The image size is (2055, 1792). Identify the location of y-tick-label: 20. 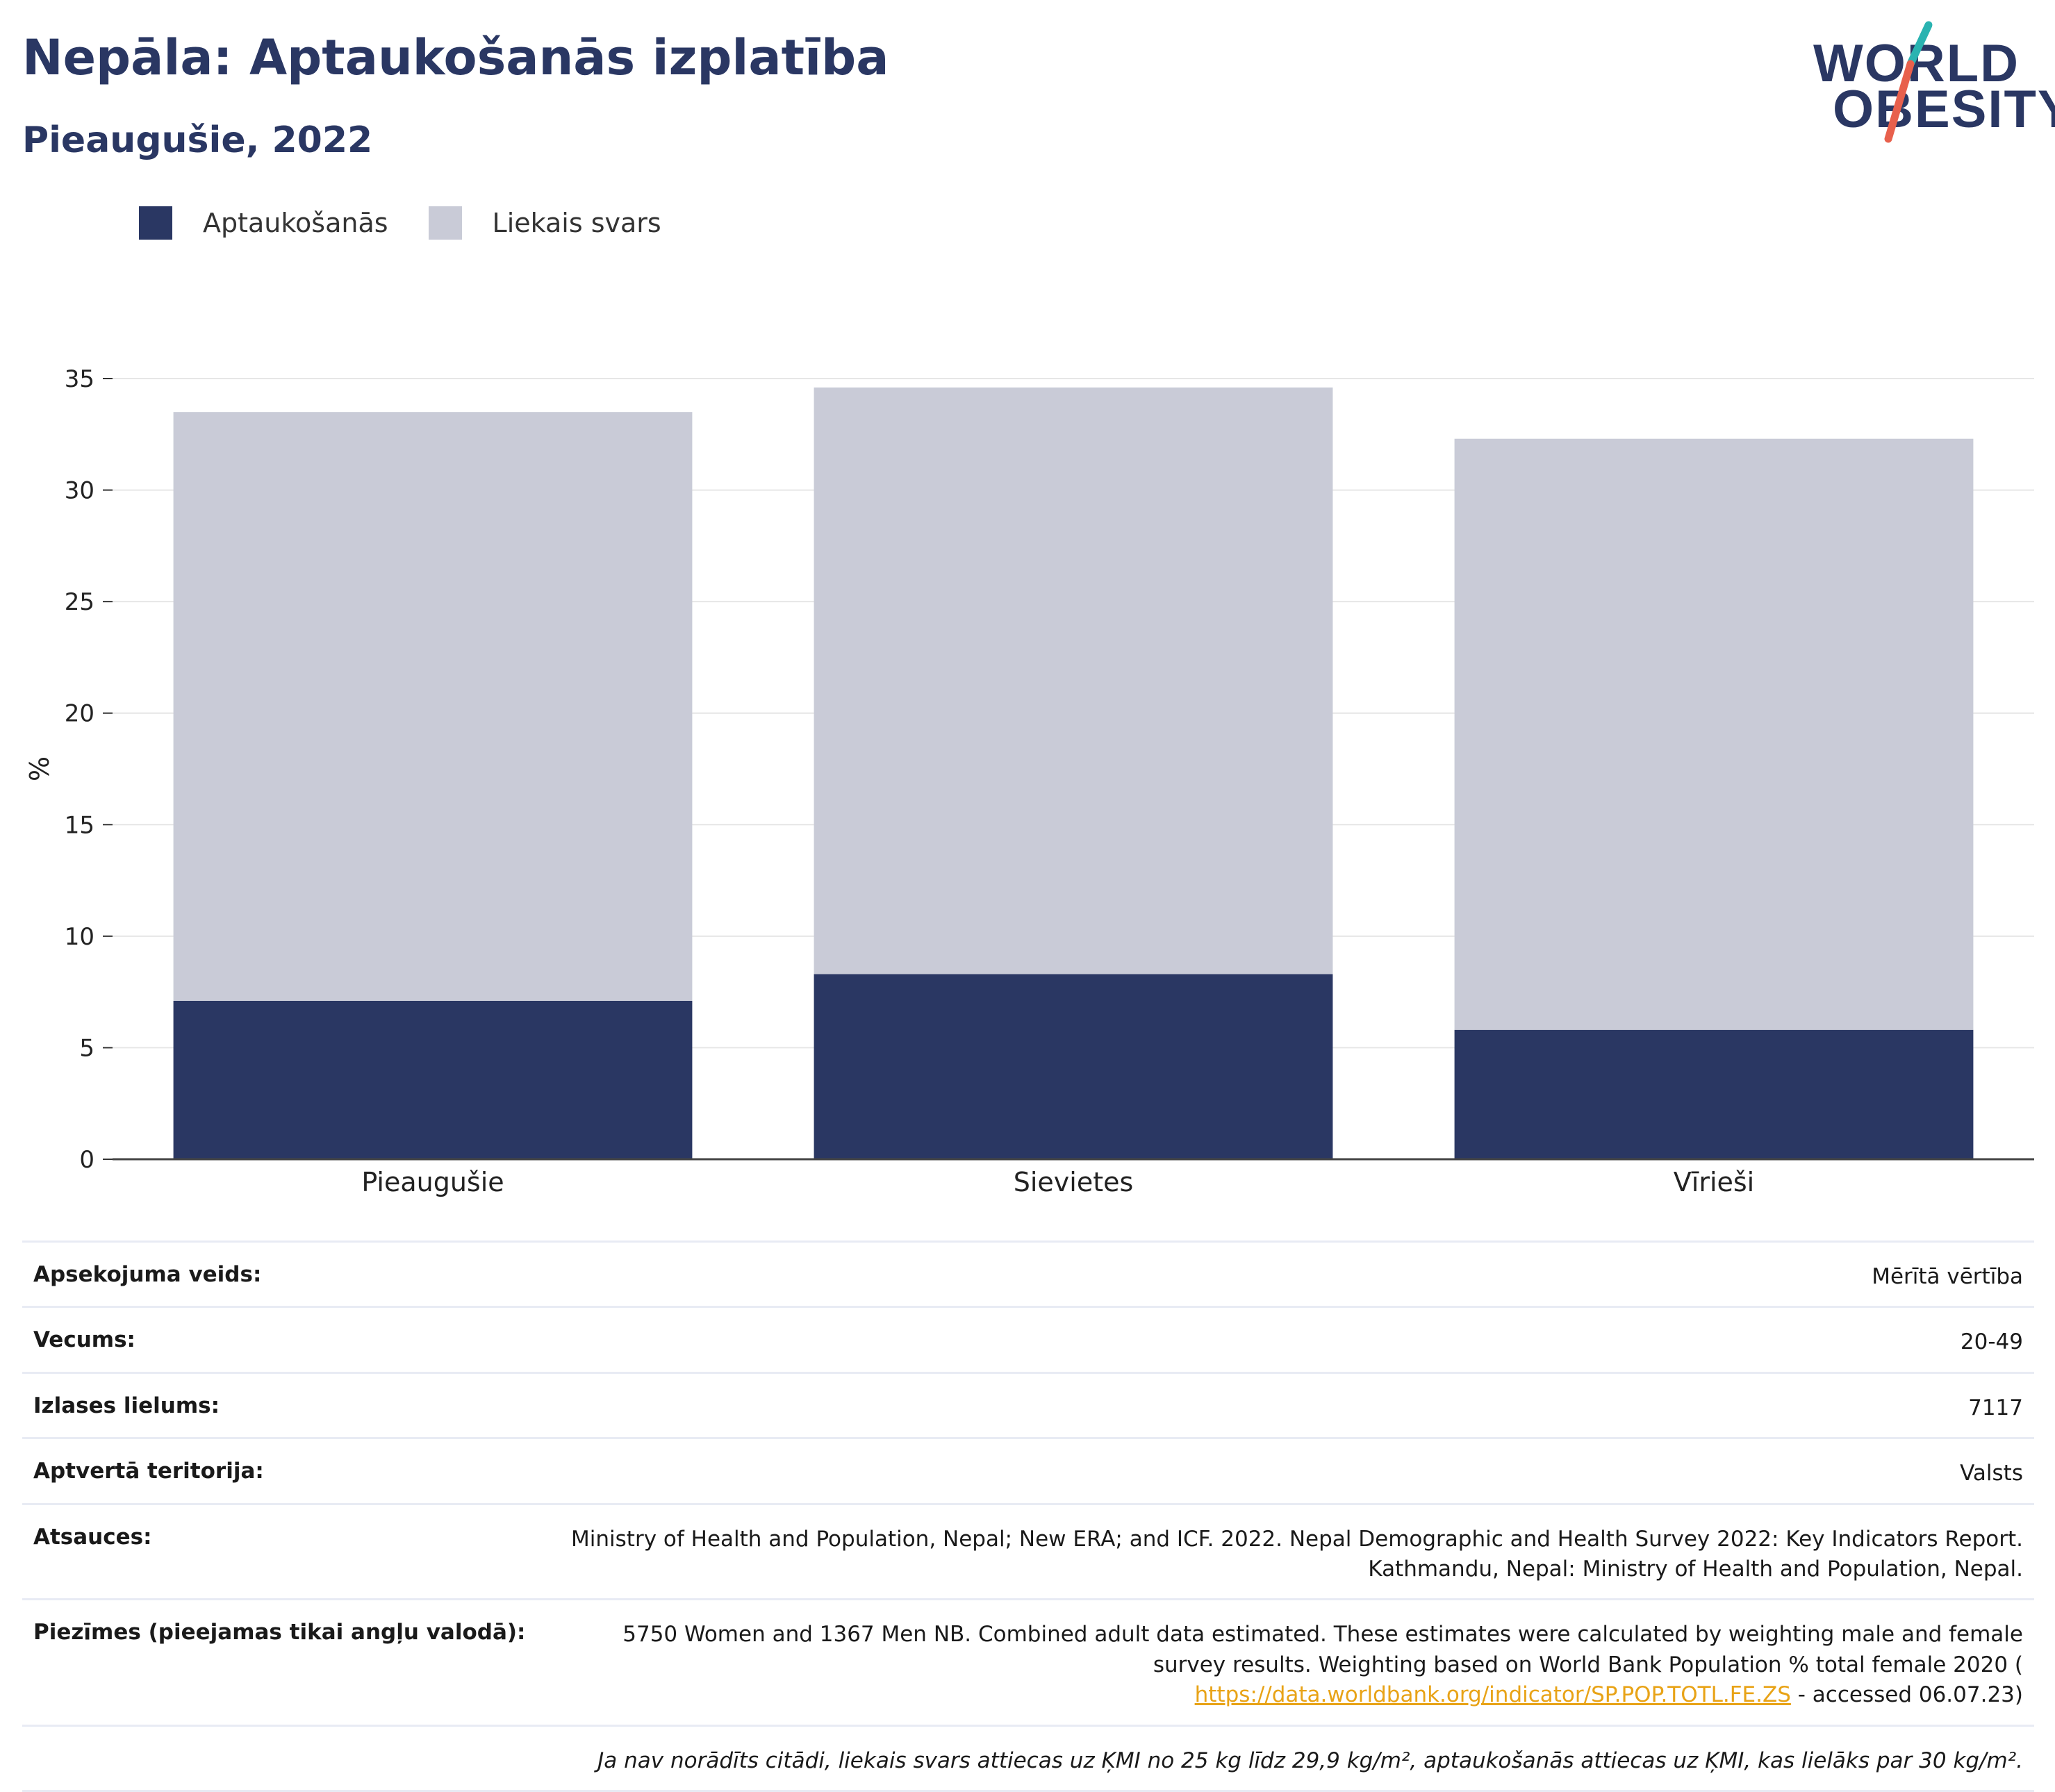
(79, 714).